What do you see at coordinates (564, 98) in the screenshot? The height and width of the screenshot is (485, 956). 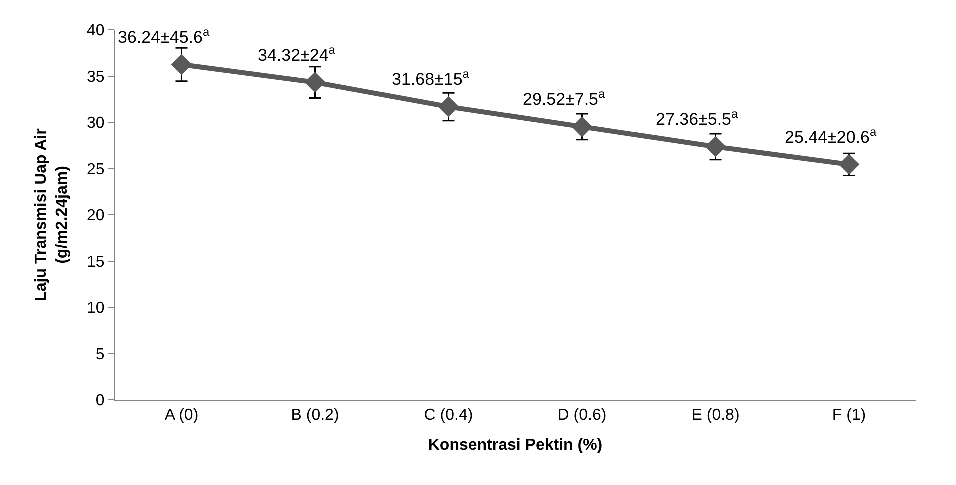 I see `data-label: 29.52±7.5$^{a}$` at bounding box center [564, 98].